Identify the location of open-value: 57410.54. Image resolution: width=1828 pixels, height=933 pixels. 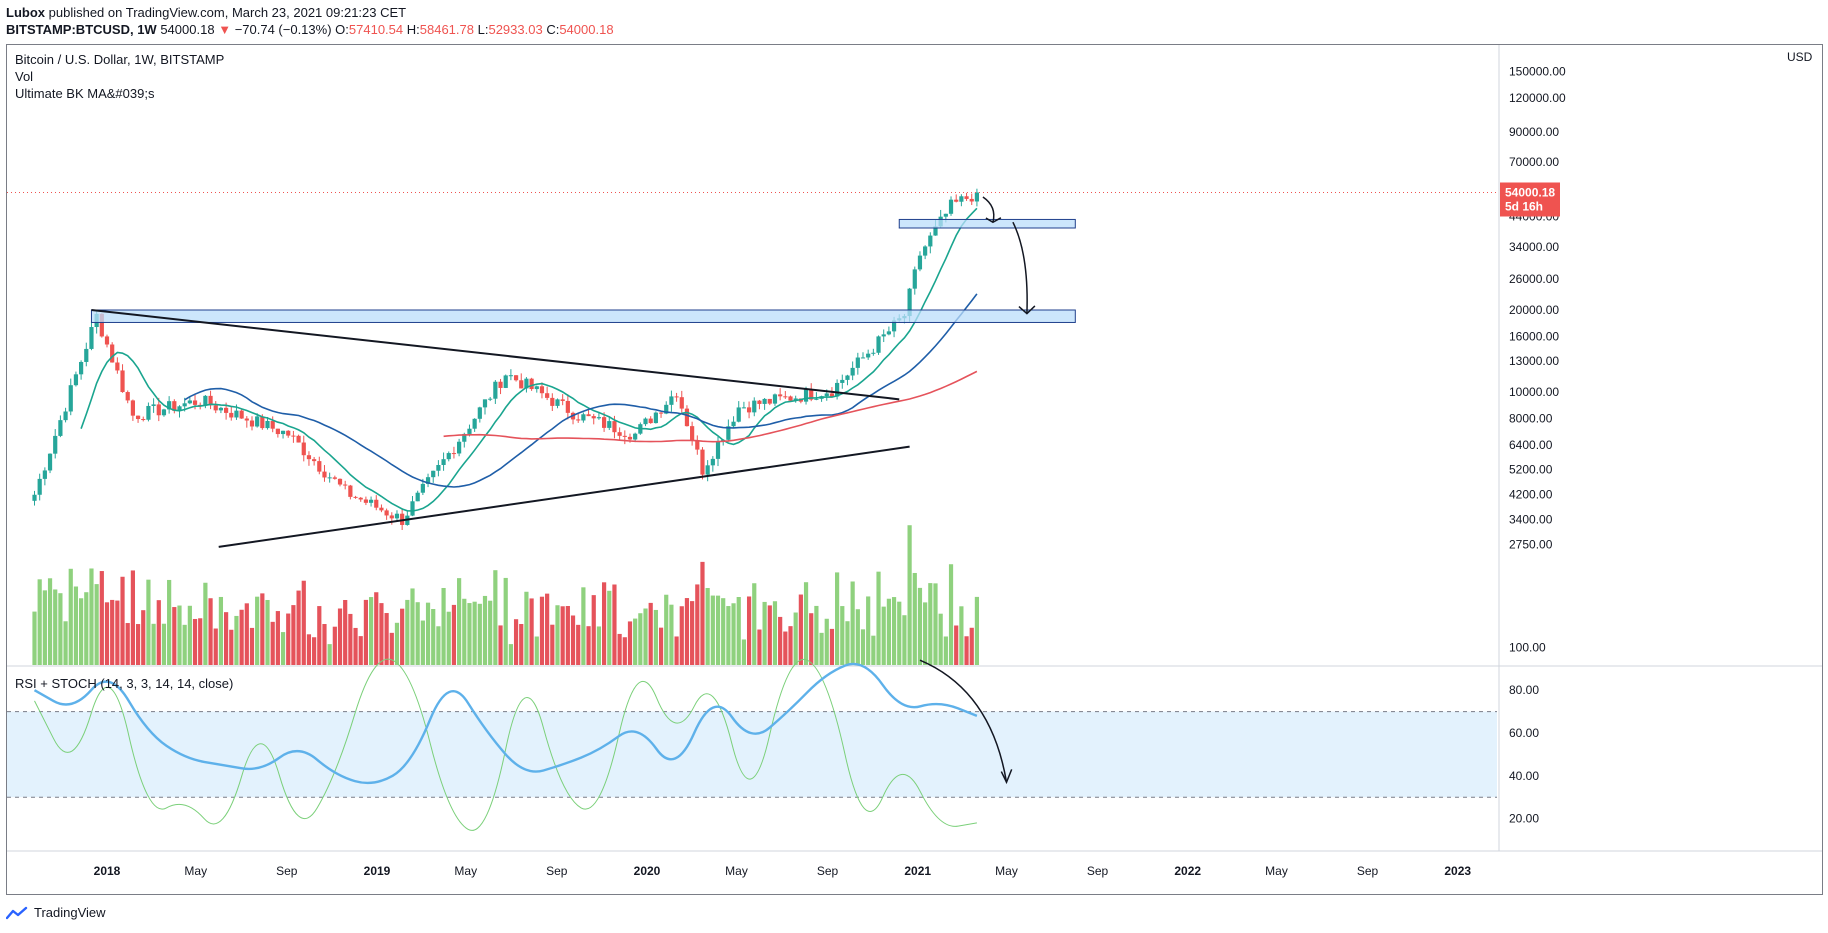
(376, 29).